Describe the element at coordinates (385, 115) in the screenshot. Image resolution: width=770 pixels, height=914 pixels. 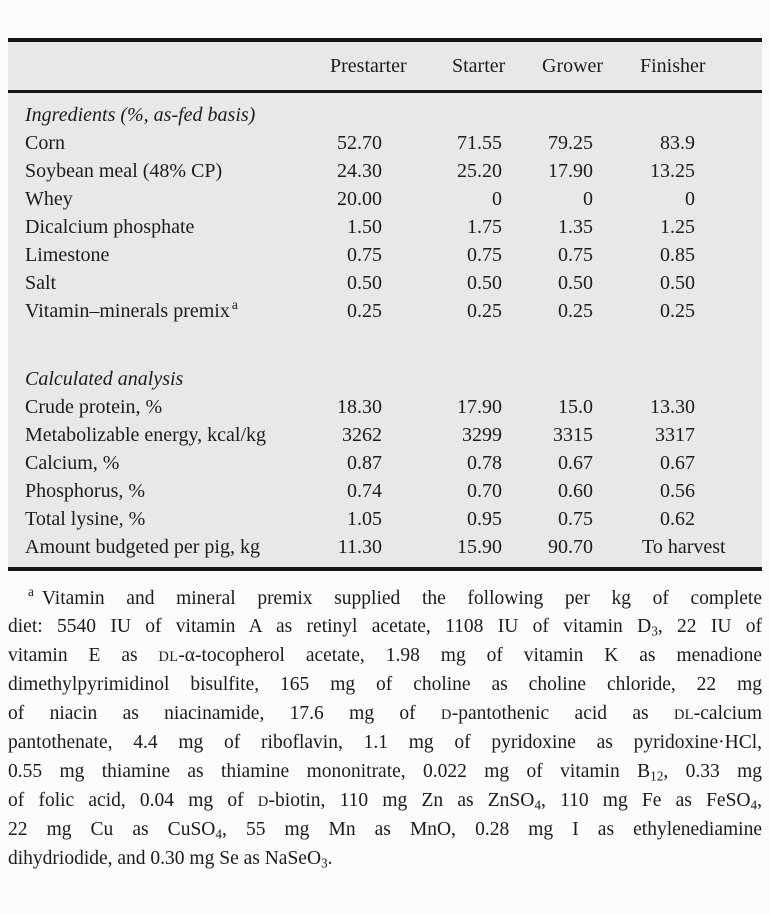
I see `section-heading-row: Ingredients (%, as-fed basis)` at that location.